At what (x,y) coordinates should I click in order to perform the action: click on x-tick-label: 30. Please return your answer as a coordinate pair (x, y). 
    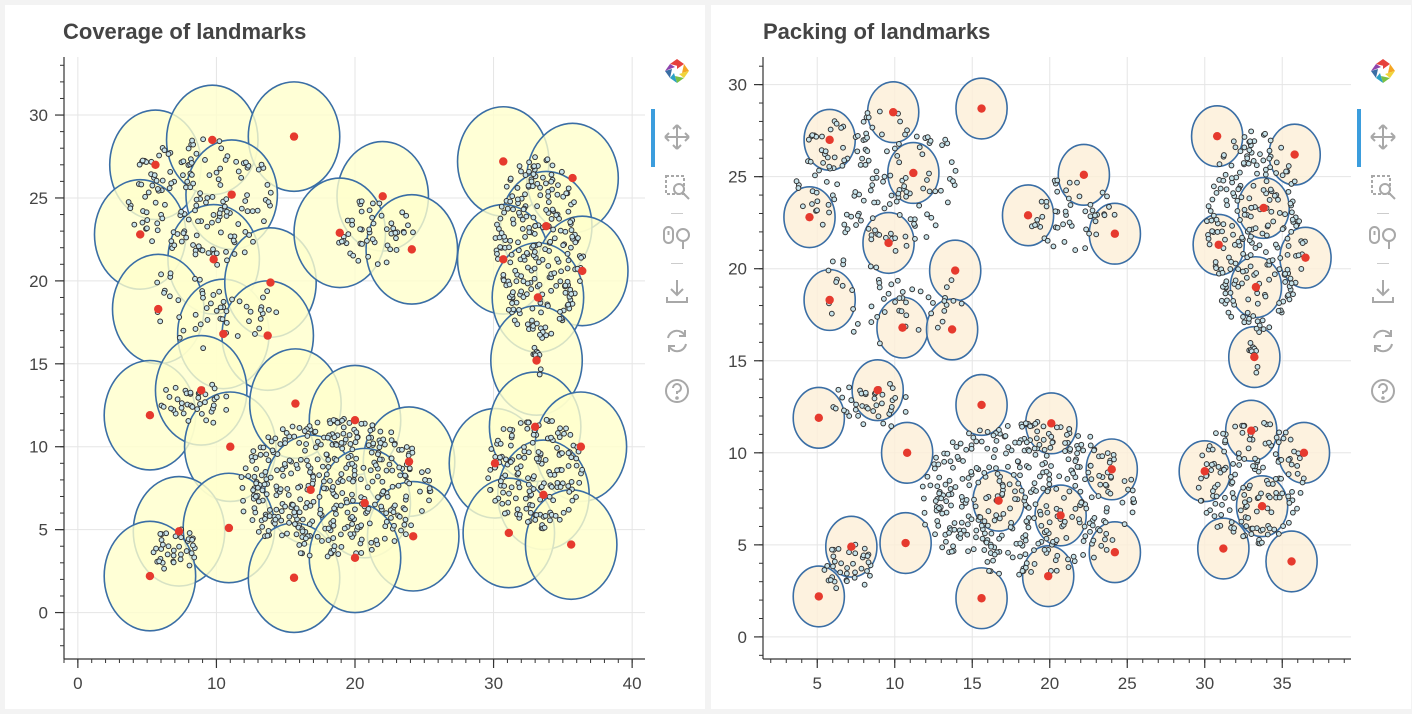
    Looking at the image, I should click on (1204, 683).